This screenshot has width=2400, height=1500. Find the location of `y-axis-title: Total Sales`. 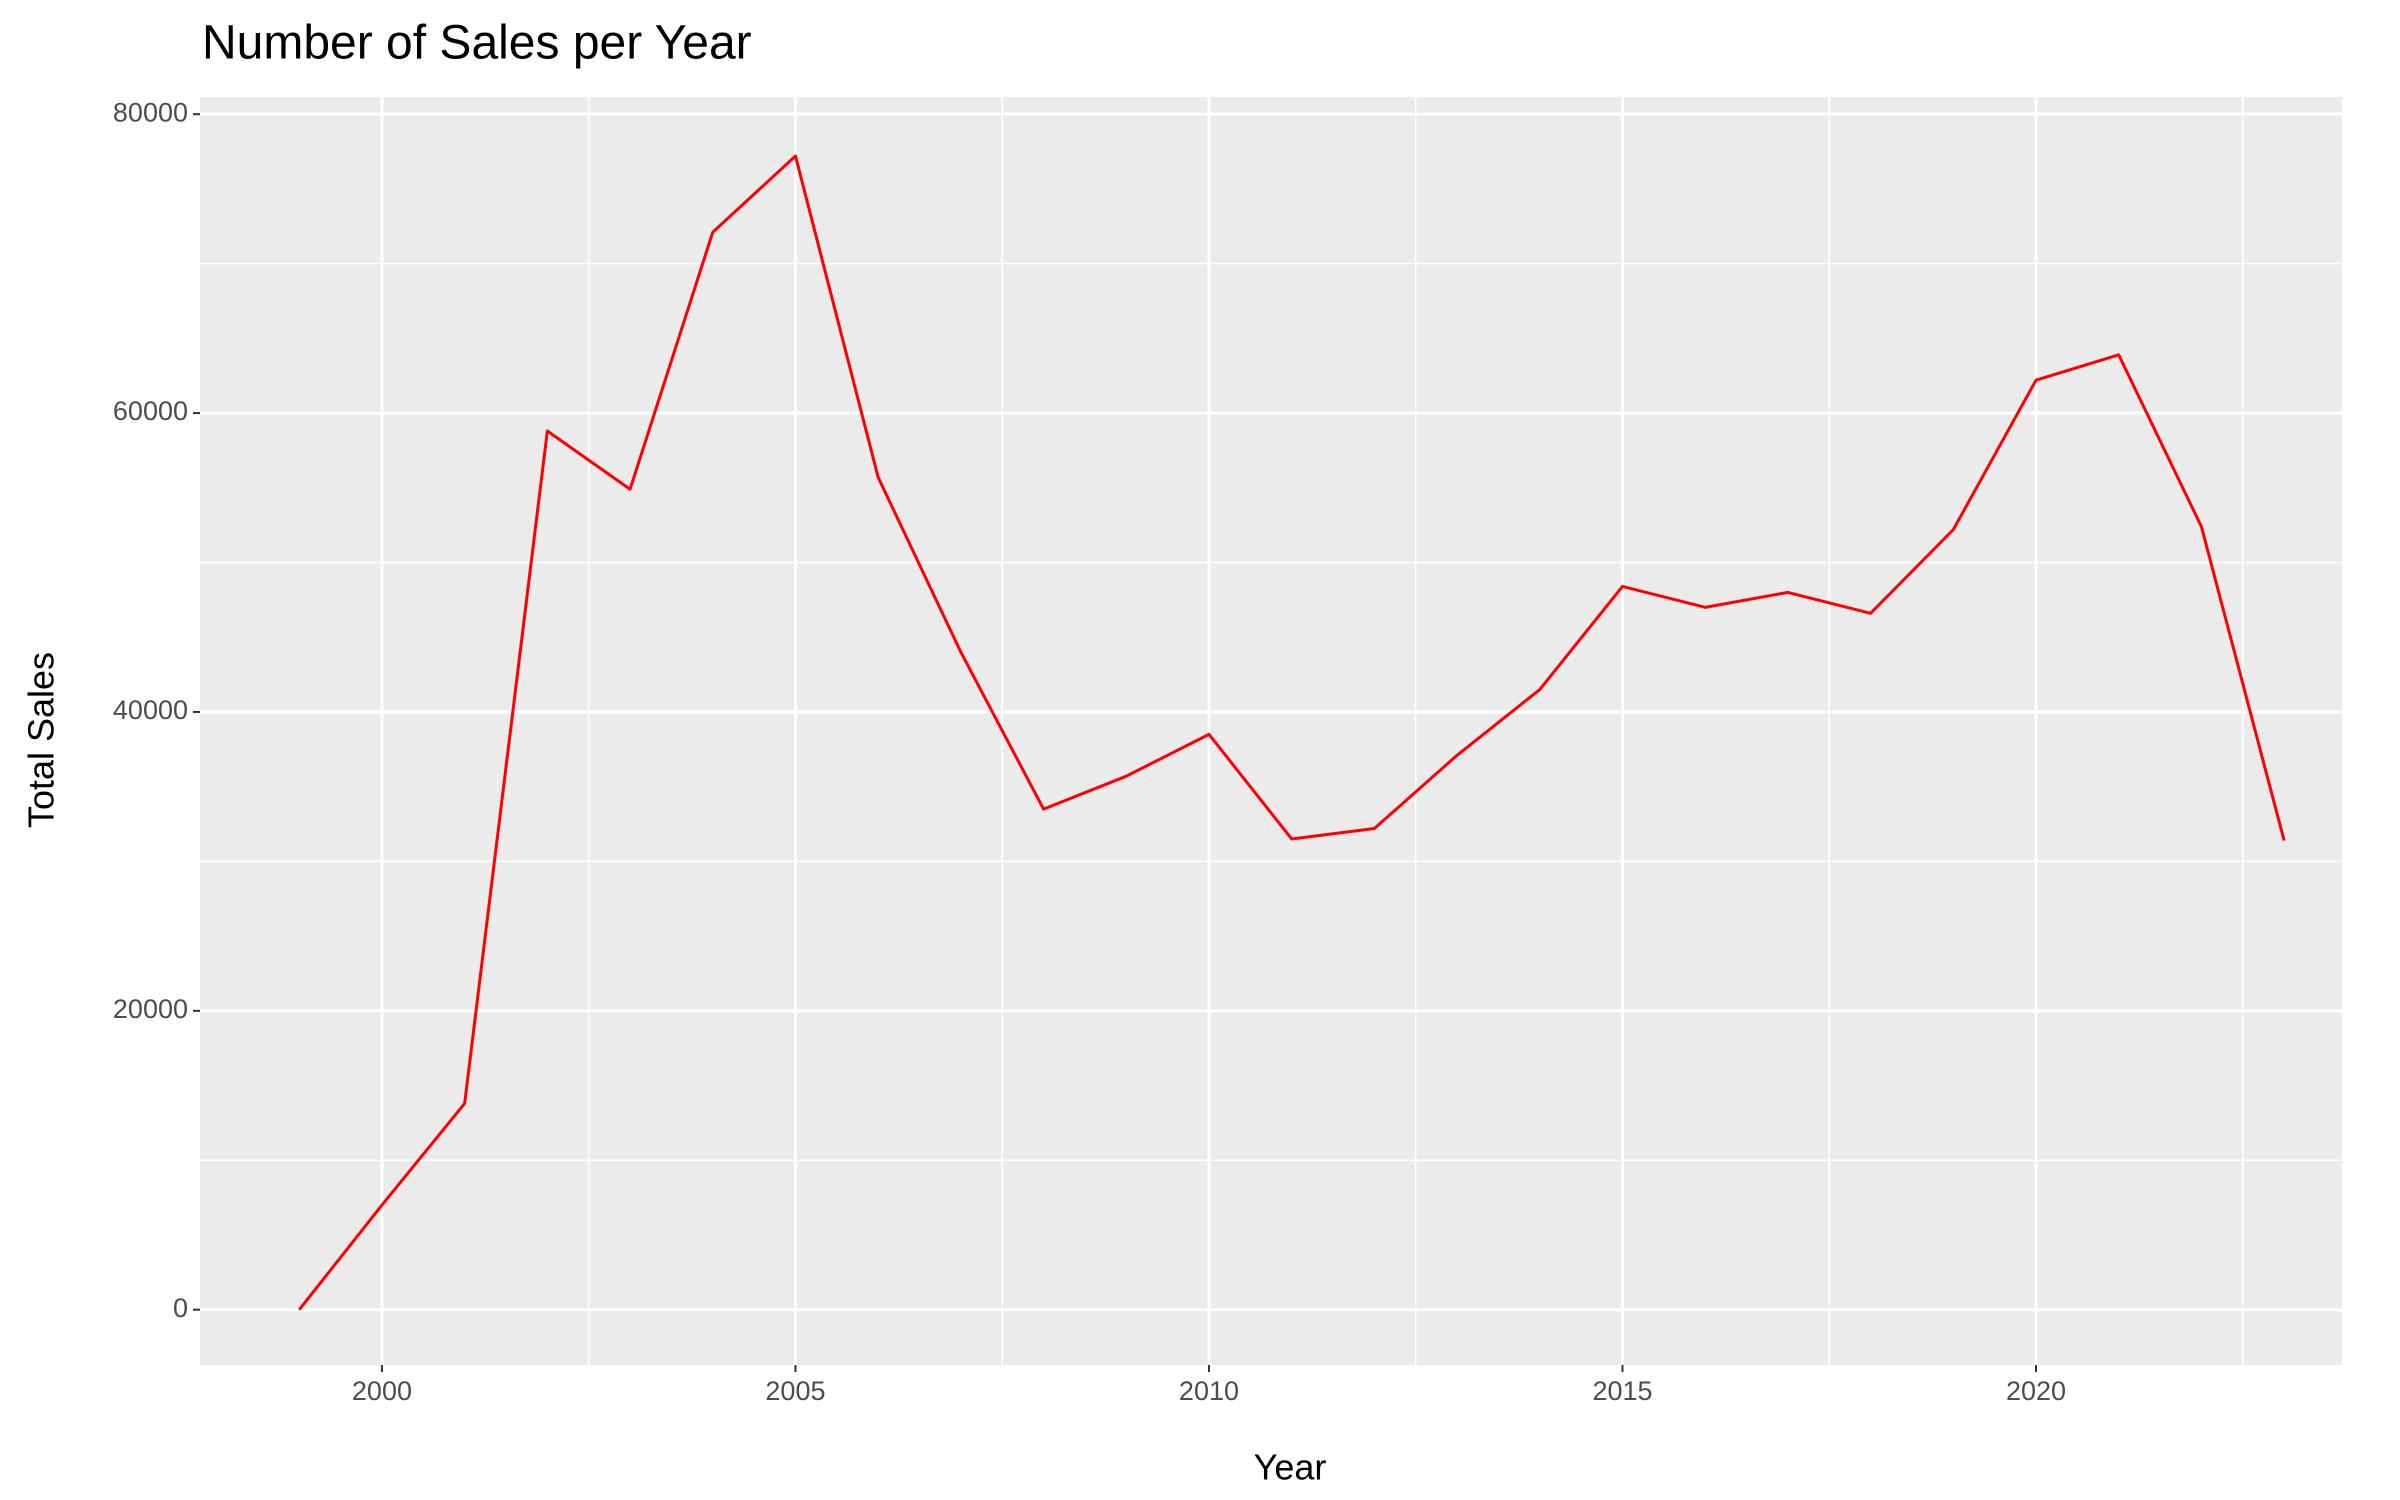

y-axis-title: Total Sales is located at coordinates (41, 740).